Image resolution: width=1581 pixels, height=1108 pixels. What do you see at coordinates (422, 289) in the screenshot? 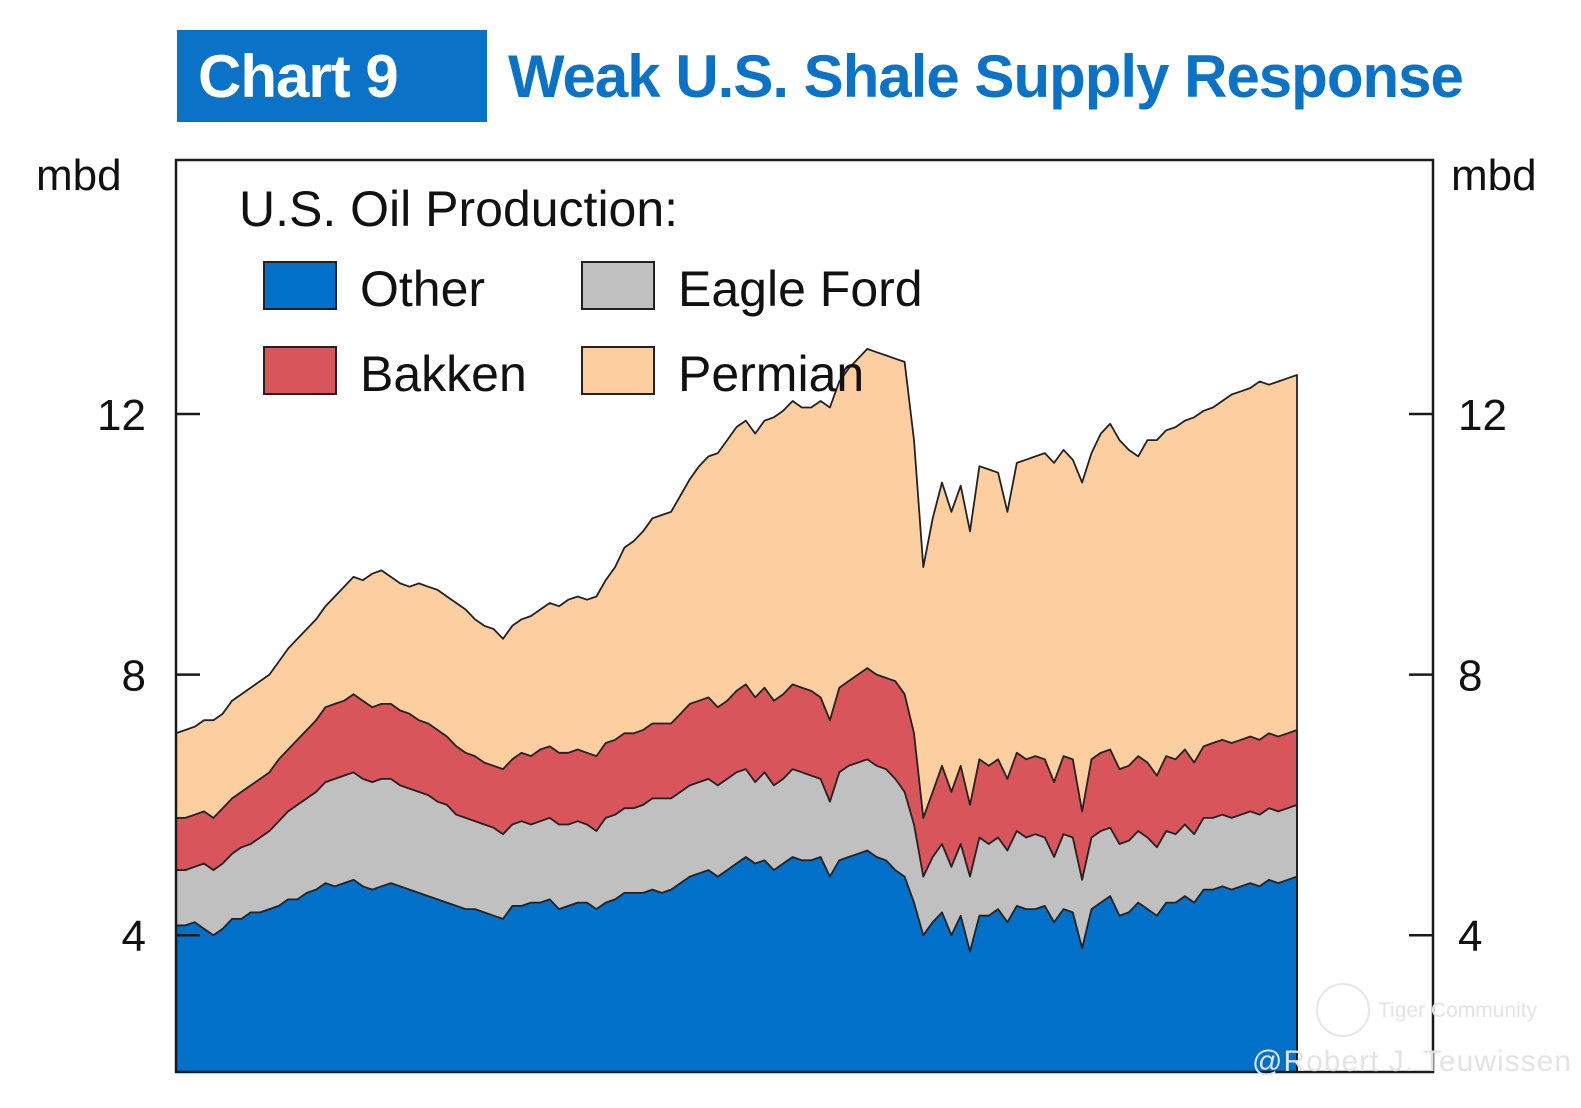
I see `legend-label-other: Other` at bounding box center [422, 289].